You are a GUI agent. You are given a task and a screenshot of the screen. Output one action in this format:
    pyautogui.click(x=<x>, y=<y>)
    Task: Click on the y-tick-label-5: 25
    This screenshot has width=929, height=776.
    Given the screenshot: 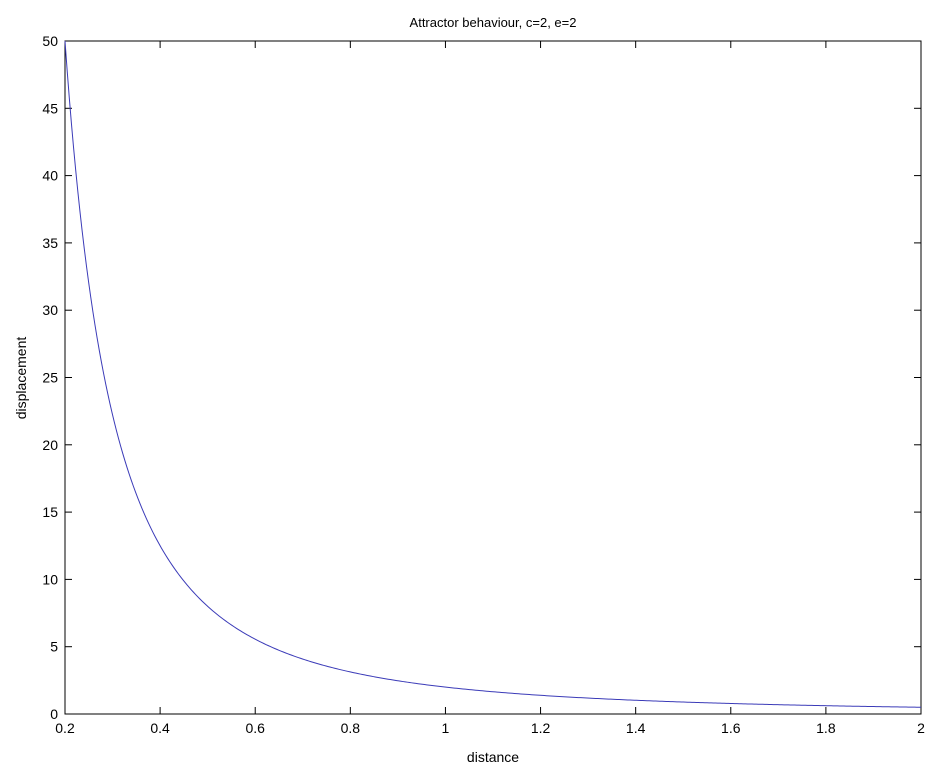 What is the action you would take?
    pyautogui.click(x=50, y=378)
    